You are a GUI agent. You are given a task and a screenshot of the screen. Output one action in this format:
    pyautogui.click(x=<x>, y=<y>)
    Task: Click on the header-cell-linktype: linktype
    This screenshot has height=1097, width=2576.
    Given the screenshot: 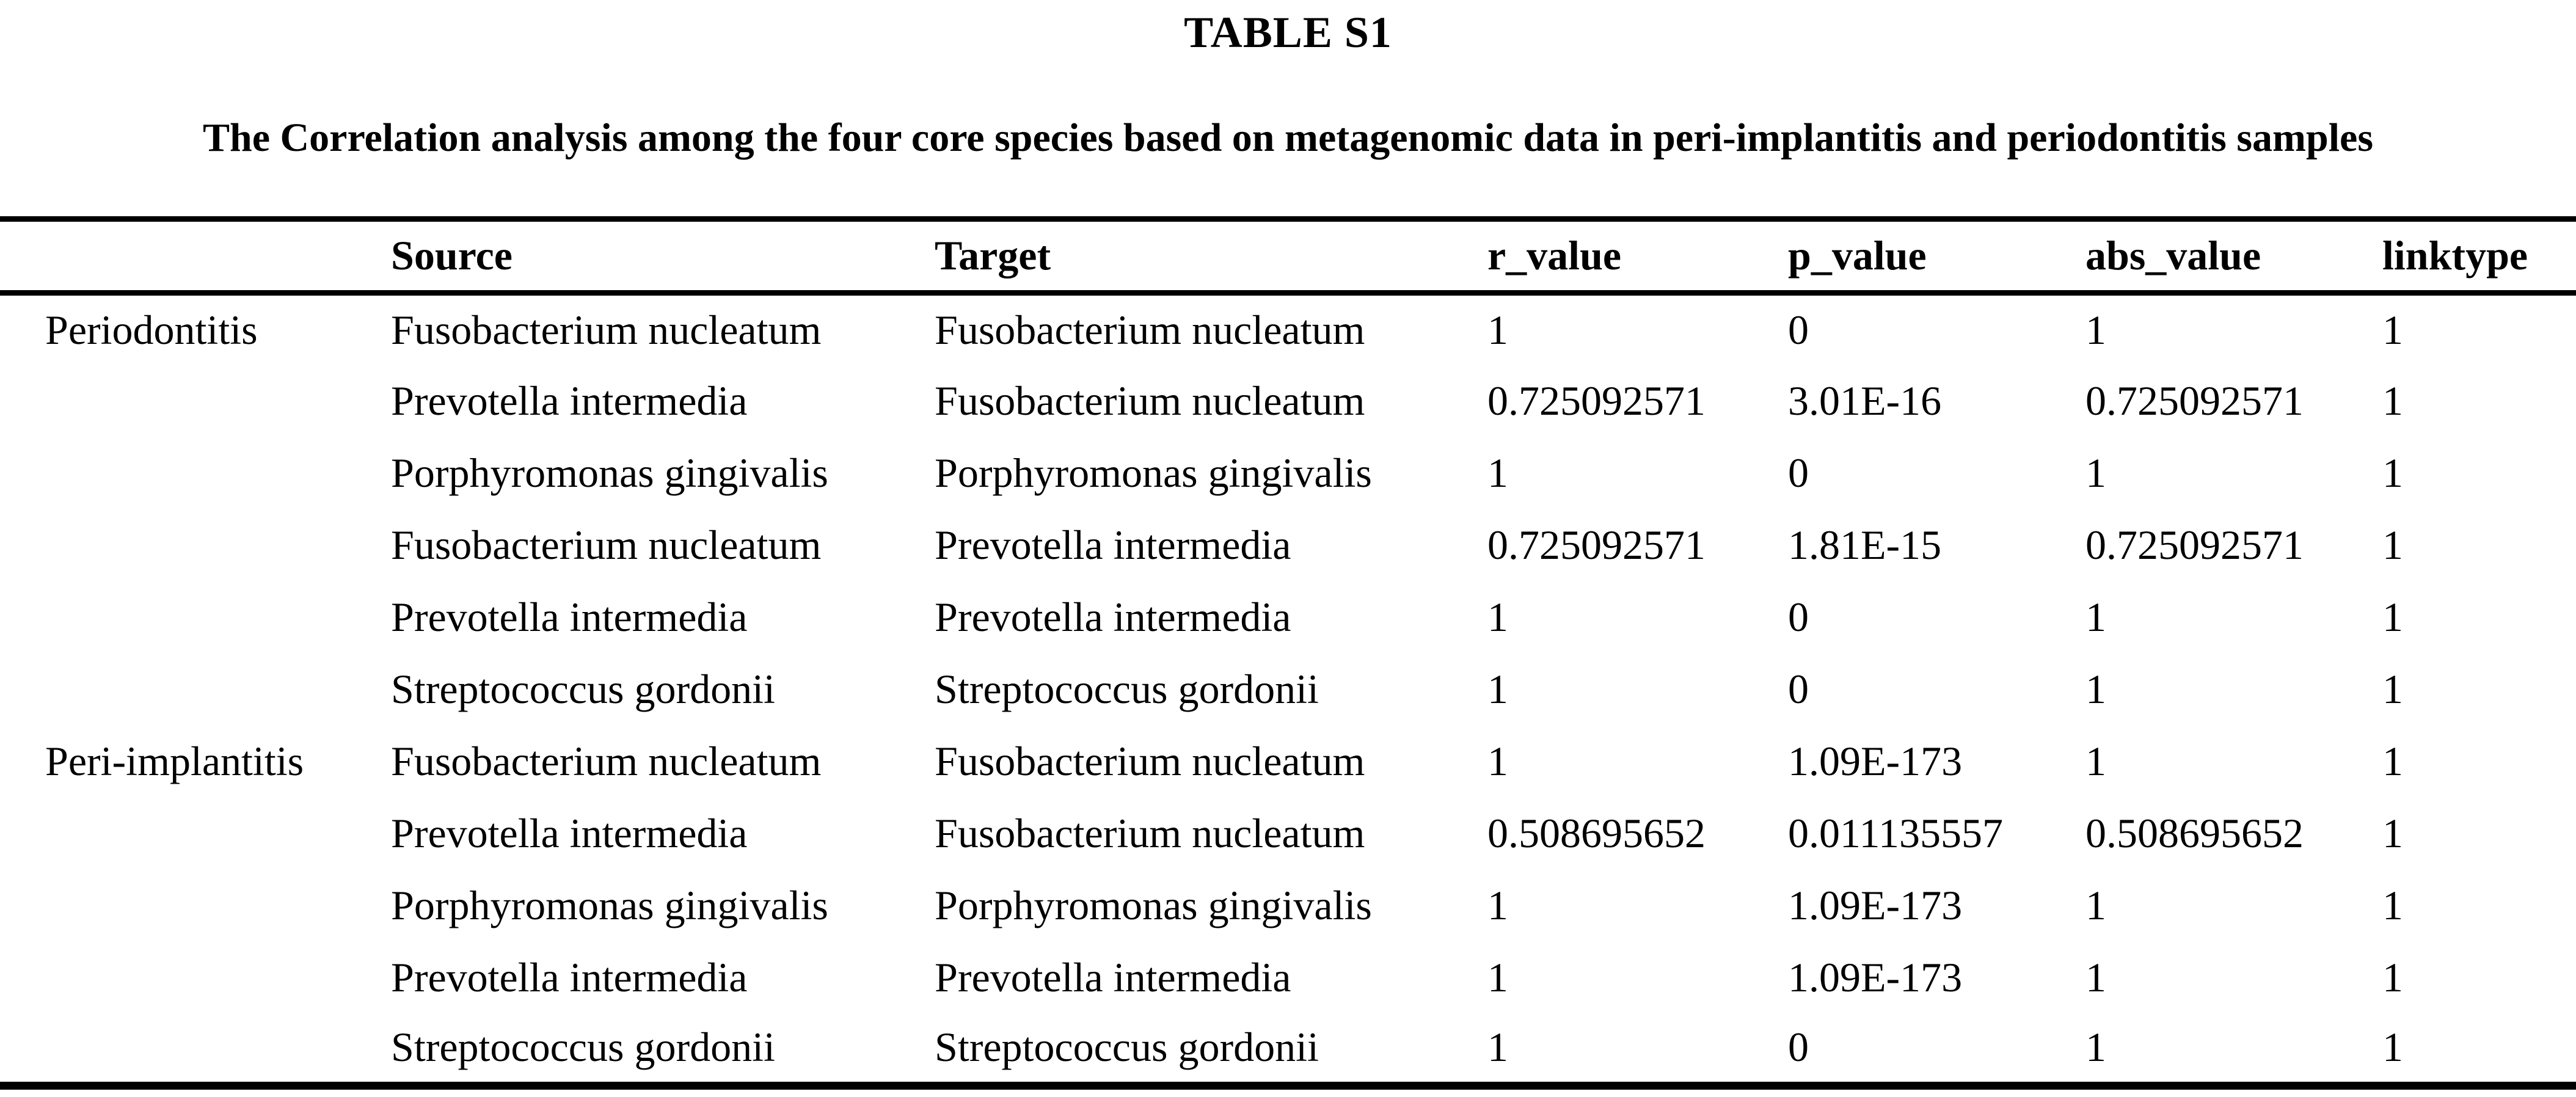 What is the action you would take?
    pyautogui.click(x=2479, y=257)
    